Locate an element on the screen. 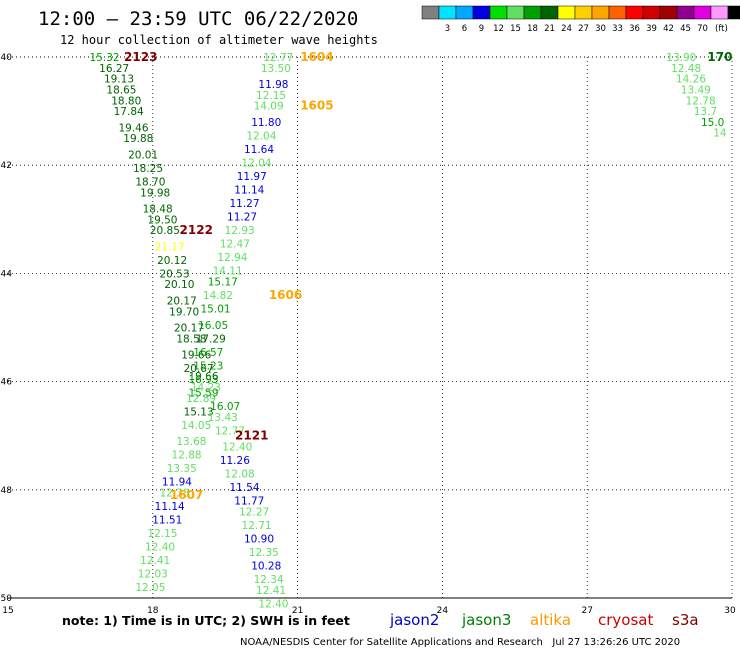 This screenshot has height=650, width=740. swh-point: 15.0 is located at coordinates (712, 123).